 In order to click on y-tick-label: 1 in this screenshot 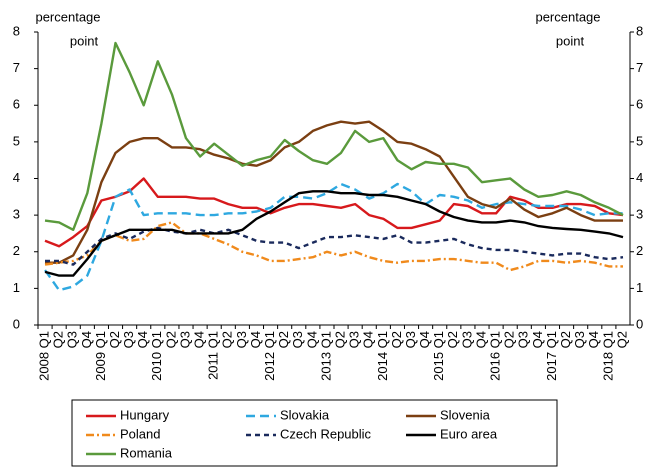, I will do `click(16, 287)`.